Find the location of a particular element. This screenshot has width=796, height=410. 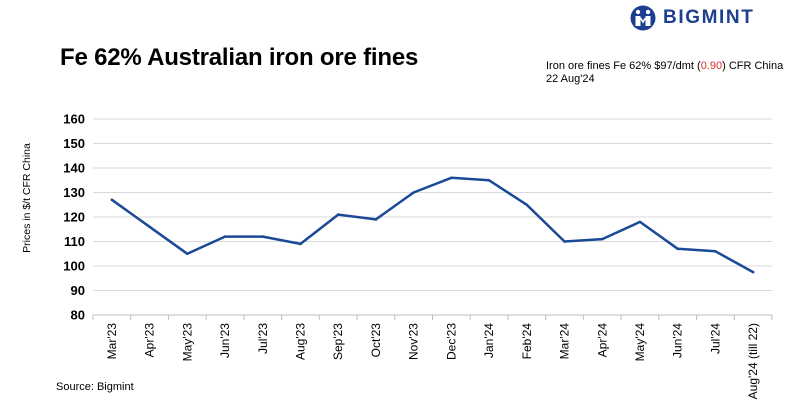

bigmint-logo: BIGMINT is located at coordinates (691, 18).